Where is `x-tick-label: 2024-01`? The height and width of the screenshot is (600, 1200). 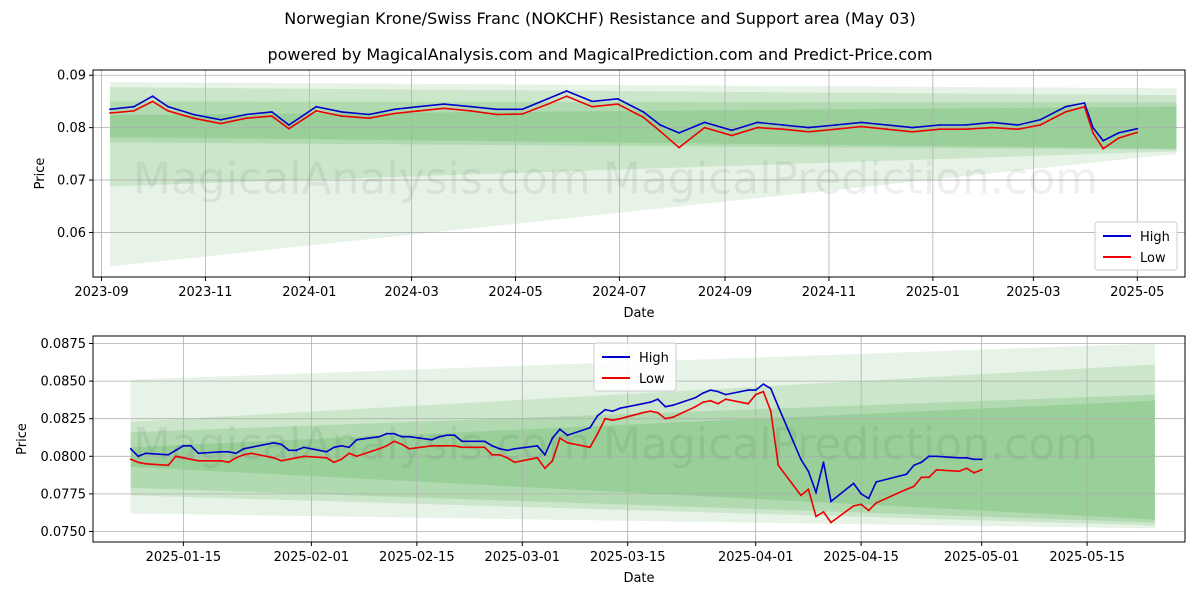 x-tick-label: 2024-01 is located at coordinates (309, 292).